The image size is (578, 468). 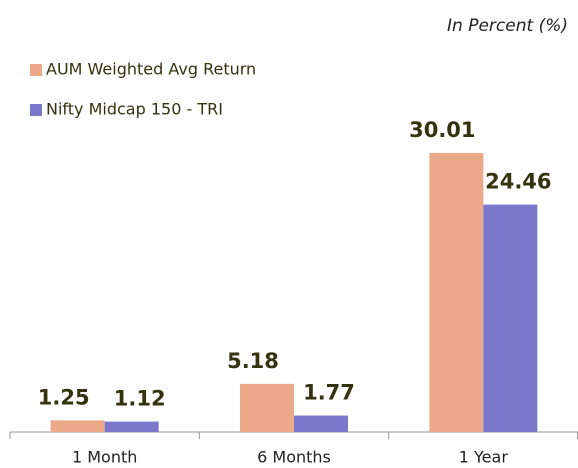 I want to click on data-label: 24.46, so click(x=518, y=182).